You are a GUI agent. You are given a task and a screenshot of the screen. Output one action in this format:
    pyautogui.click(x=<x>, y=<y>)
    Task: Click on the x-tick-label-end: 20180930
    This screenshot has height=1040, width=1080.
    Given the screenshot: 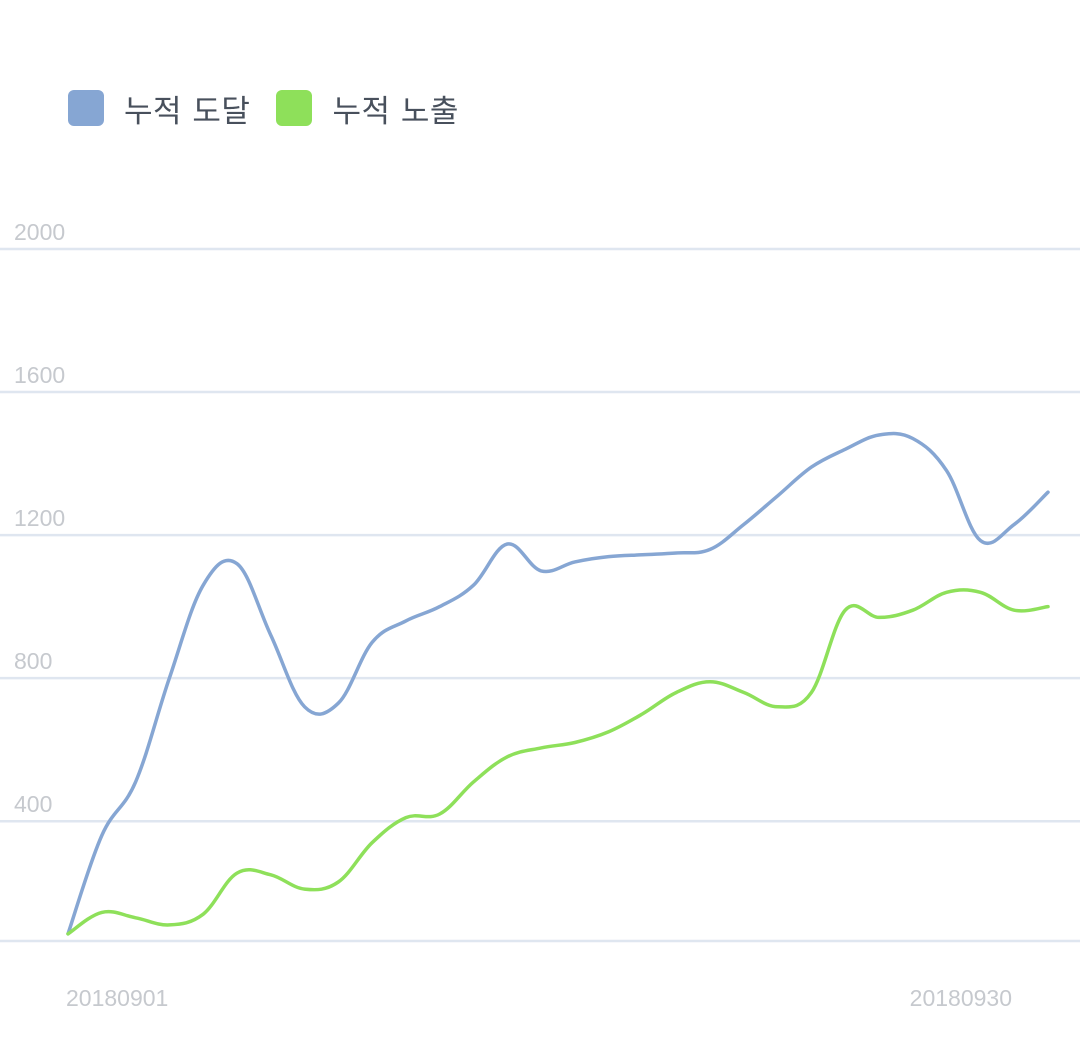 What is the action you would take?
    pyautogui.click(x=961, y=998)
    